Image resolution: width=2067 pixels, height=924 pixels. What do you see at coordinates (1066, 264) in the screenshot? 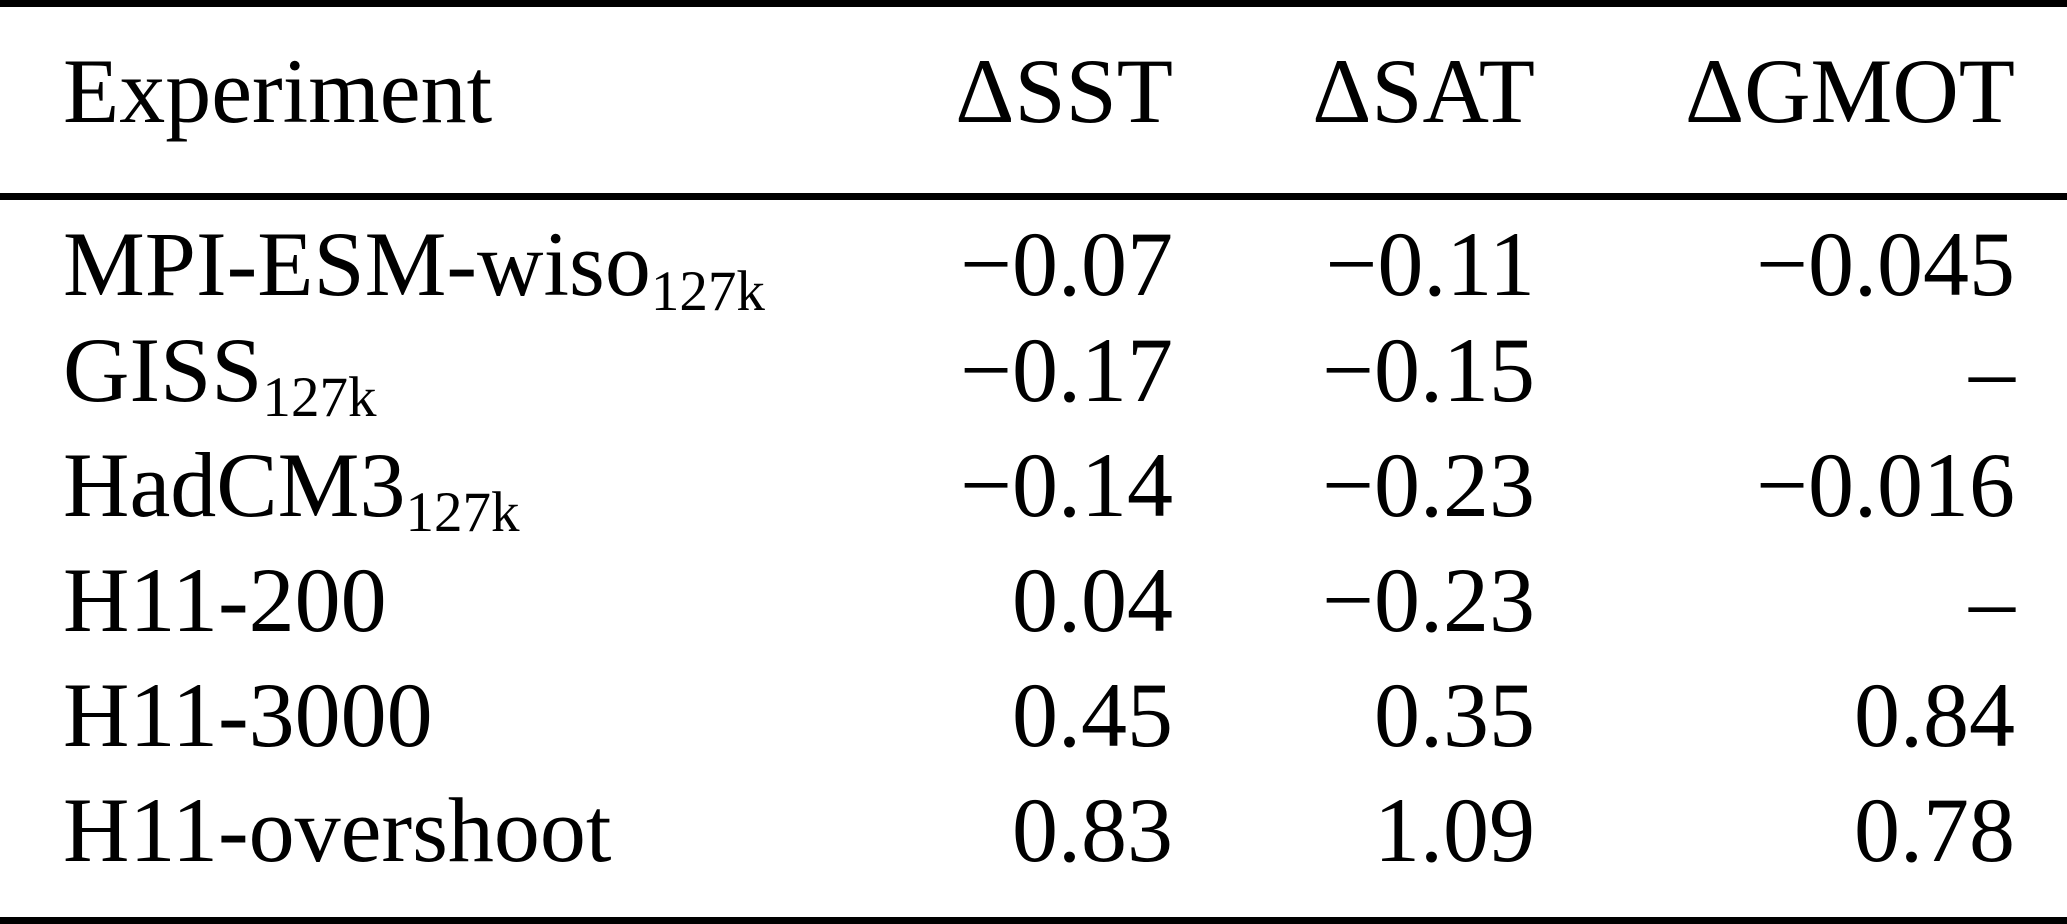
I see `cell-delta-sst: −0.07` at bounding box center [1066, 264].